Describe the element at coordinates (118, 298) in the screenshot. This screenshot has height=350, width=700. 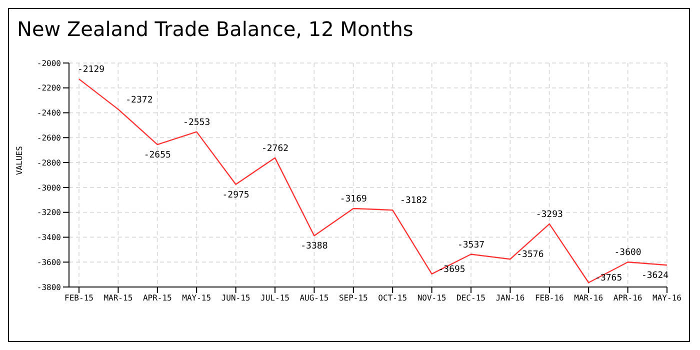
I see `x-tick-label: MAR-15` at that location.